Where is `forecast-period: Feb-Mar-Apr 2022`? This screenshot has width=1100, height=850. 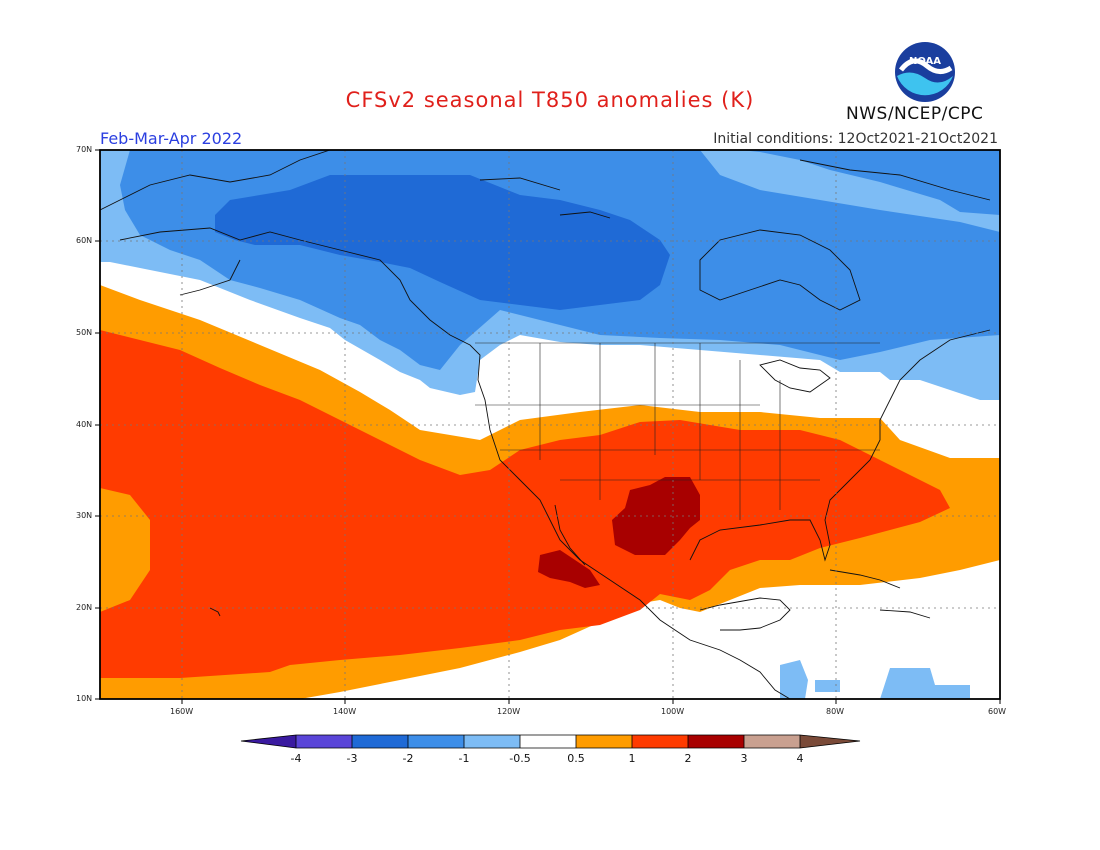 forecast-period: Feb-Mar-Apr 2022 is located at coordinates (171, 138).